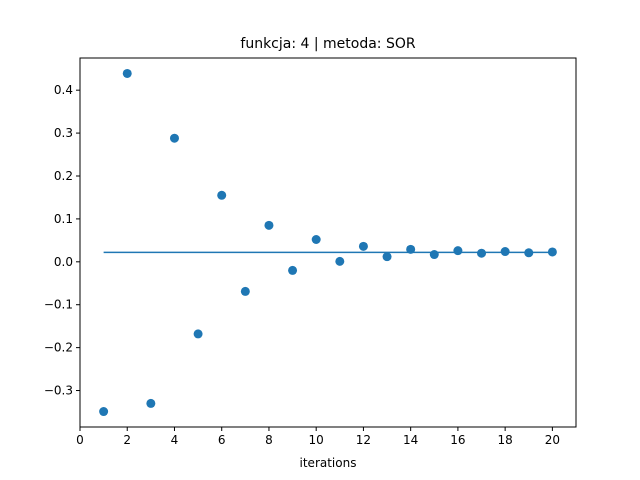 This screenshot has height=480, width=640. I want to click on x-tick-label: 4, so click(175, 440).